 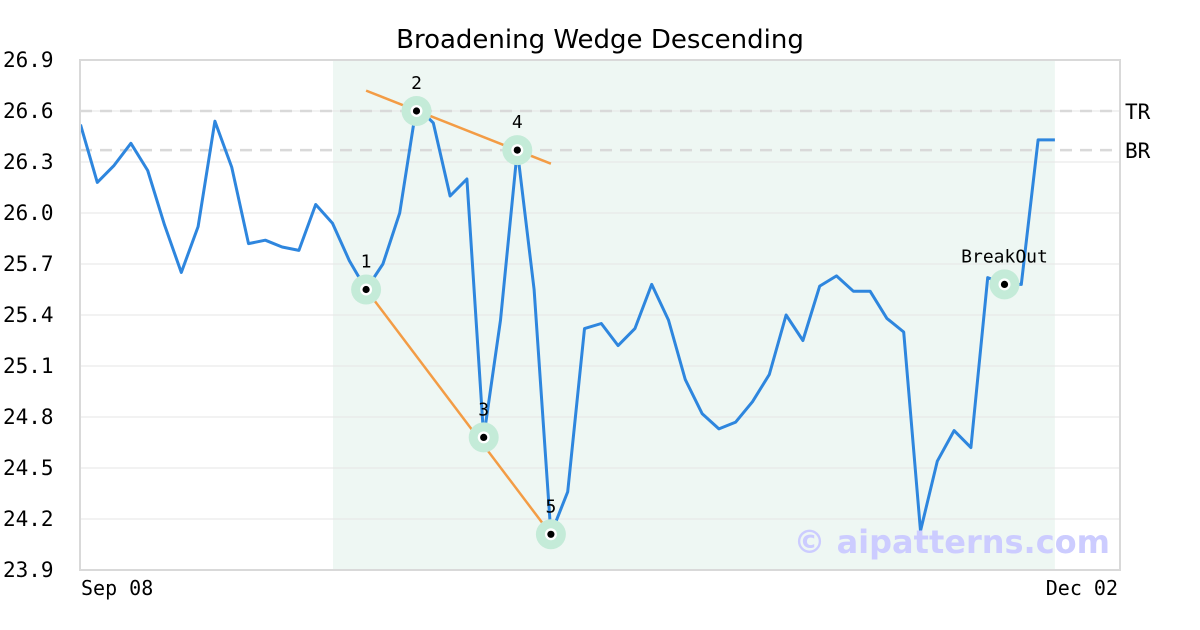 What do you see at coordinates (28, 366) in the screenshot?
I see `y-tick-label: 25.1` at bounding box center [28, 366].